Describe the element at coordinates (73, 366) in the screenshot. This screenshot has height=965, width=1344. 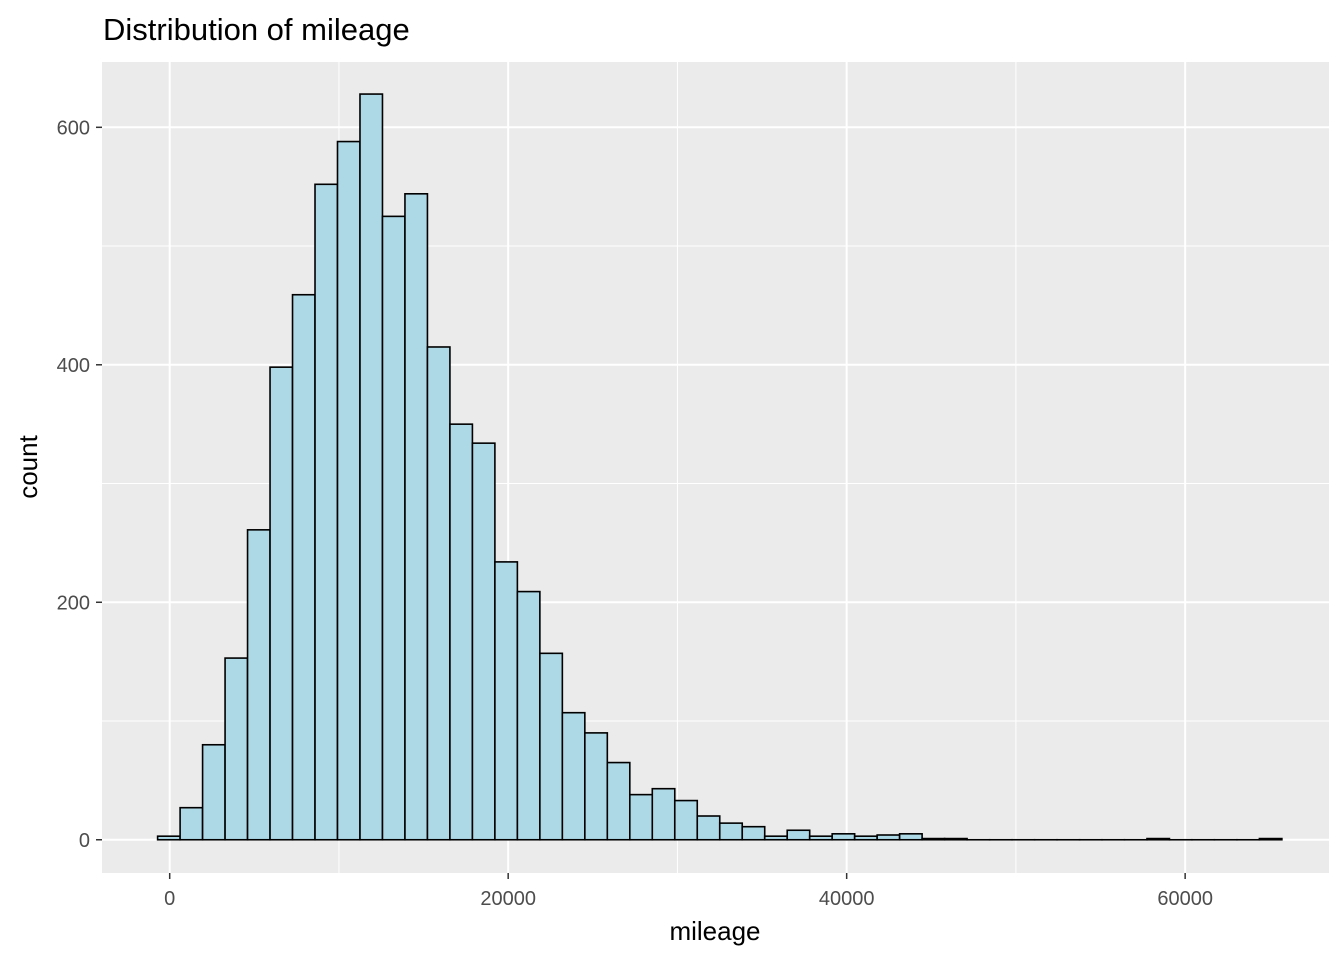
I see `y-tick-label: 400` at that location.